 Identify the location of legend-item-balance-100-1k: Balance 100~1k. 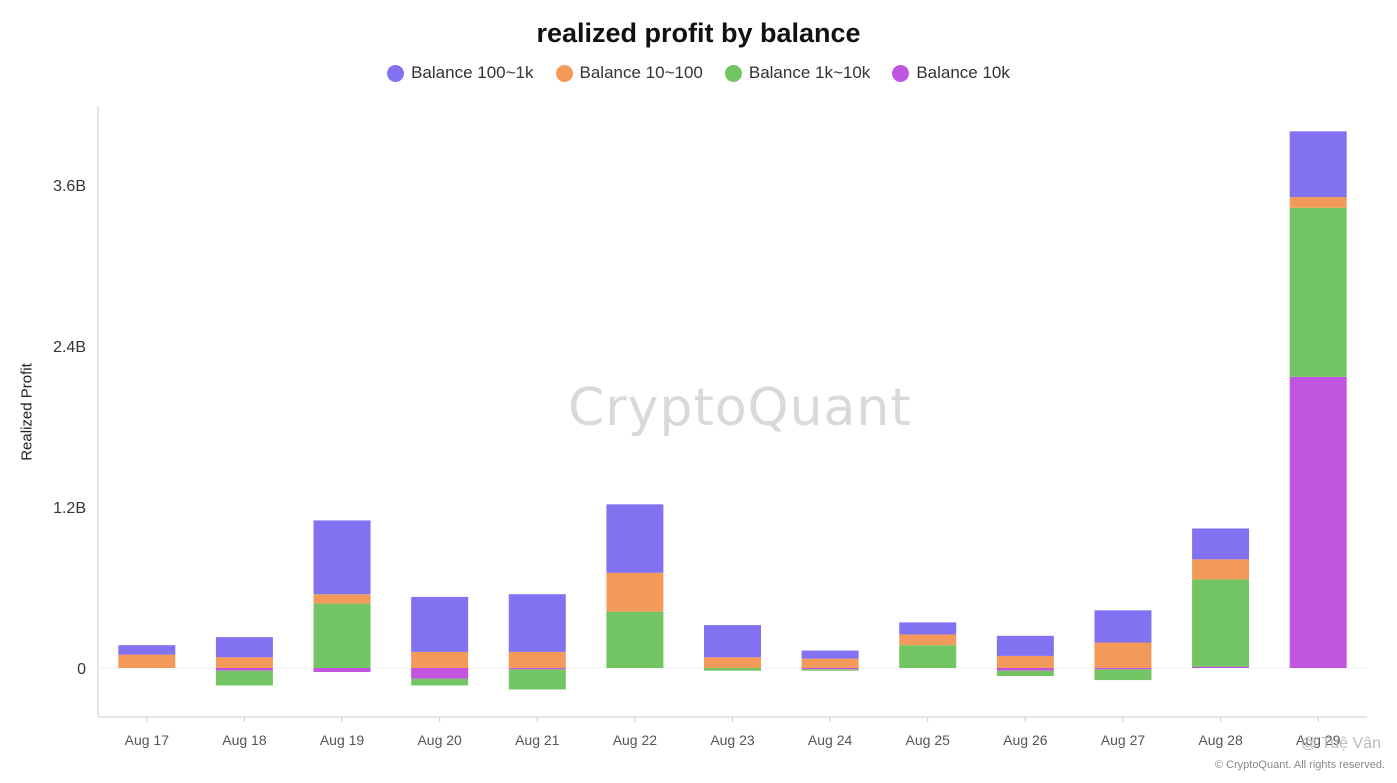
(460, 73).